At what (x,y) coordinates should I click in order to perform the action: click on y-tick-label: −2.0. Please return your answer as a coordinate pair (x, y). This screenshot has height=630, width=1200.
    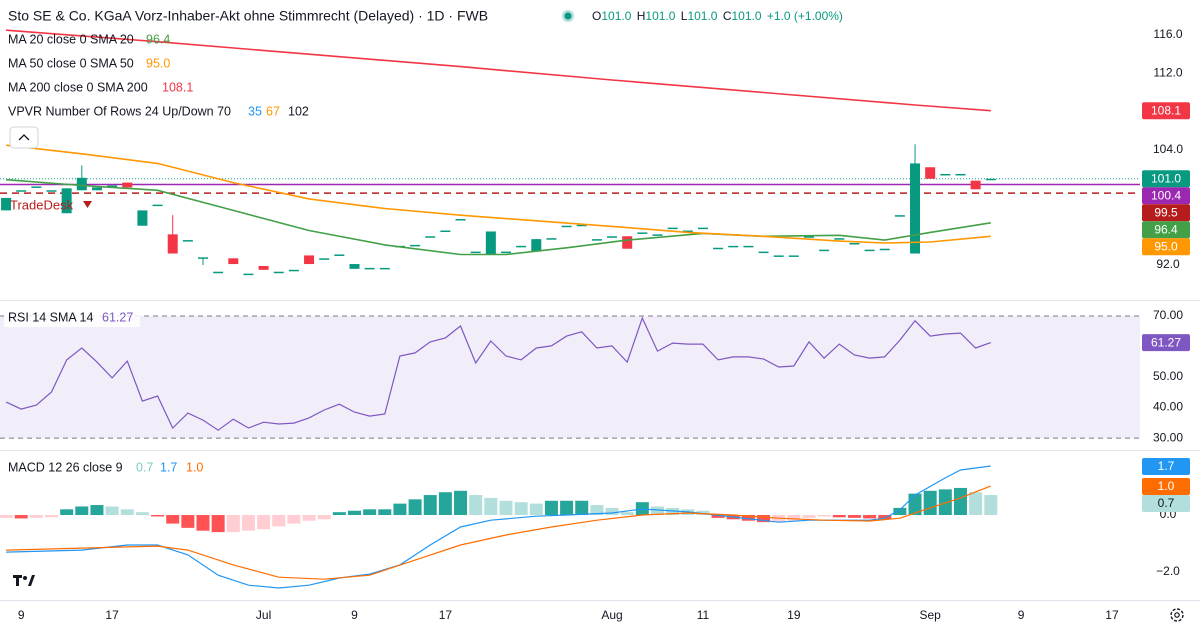
    Looking at the image, I should click on (1168, 571).